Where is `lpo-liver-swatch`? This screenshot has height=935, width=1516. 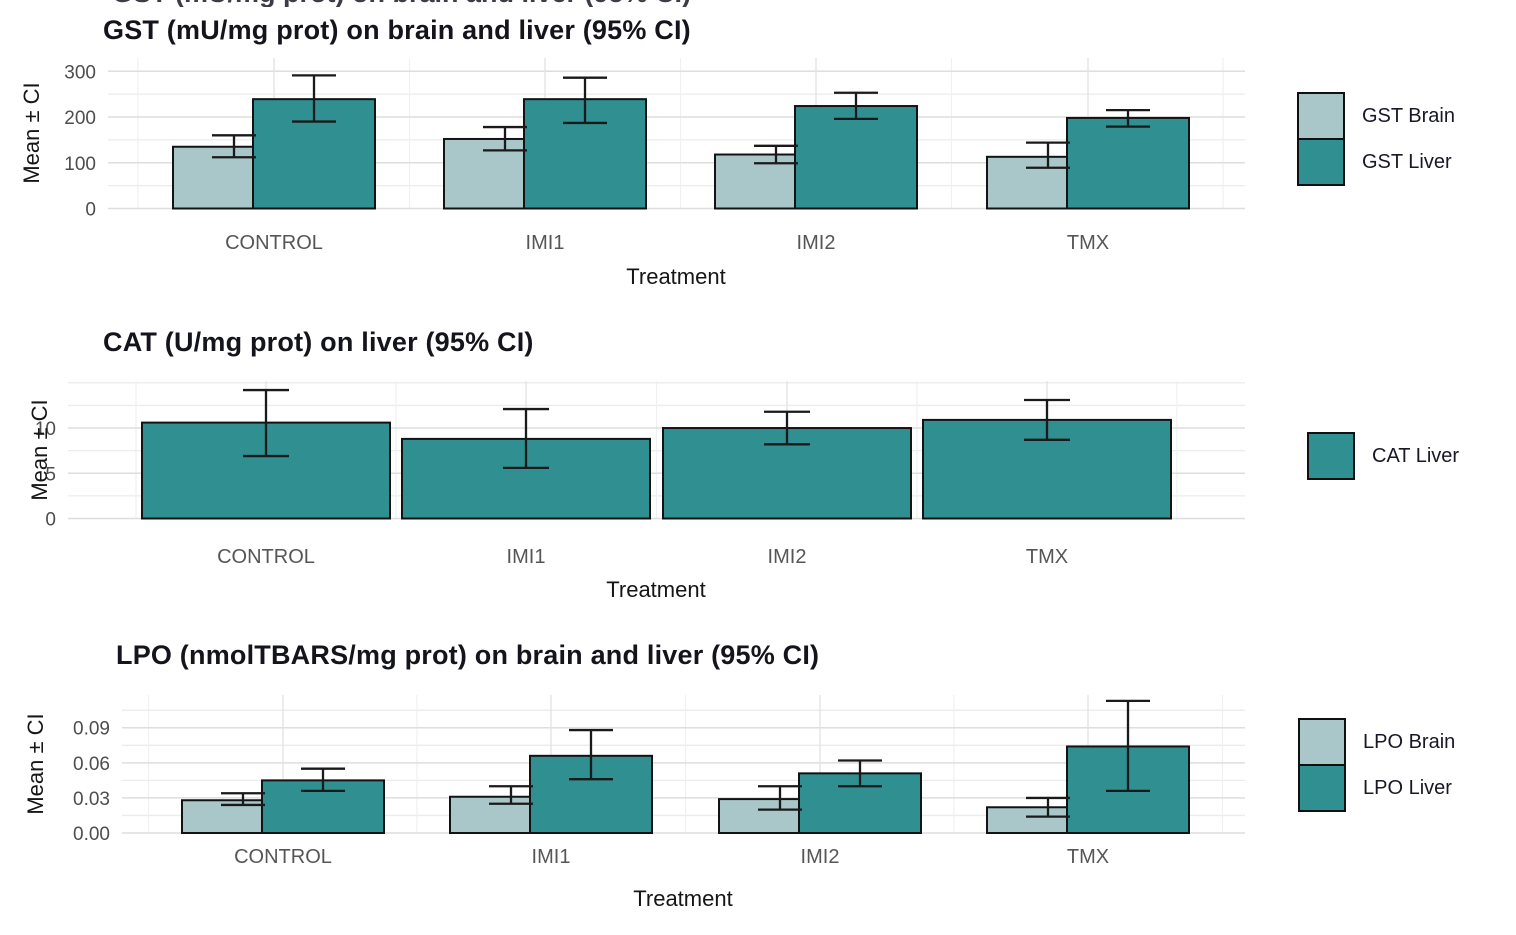 lpo-liver-swatch is located at coordinates (1322, 788).